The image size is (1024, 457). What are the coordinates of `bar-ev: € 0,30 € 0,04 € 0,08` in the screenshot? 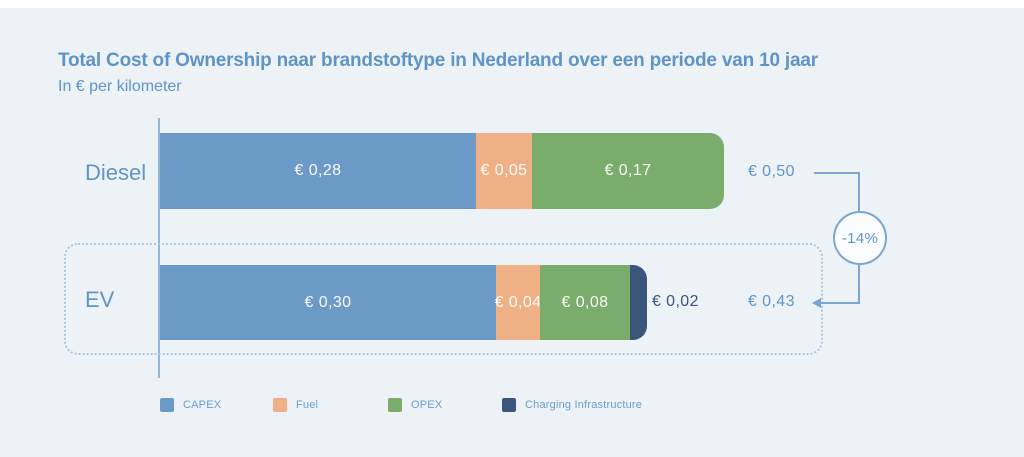 It's located at (403, 302).